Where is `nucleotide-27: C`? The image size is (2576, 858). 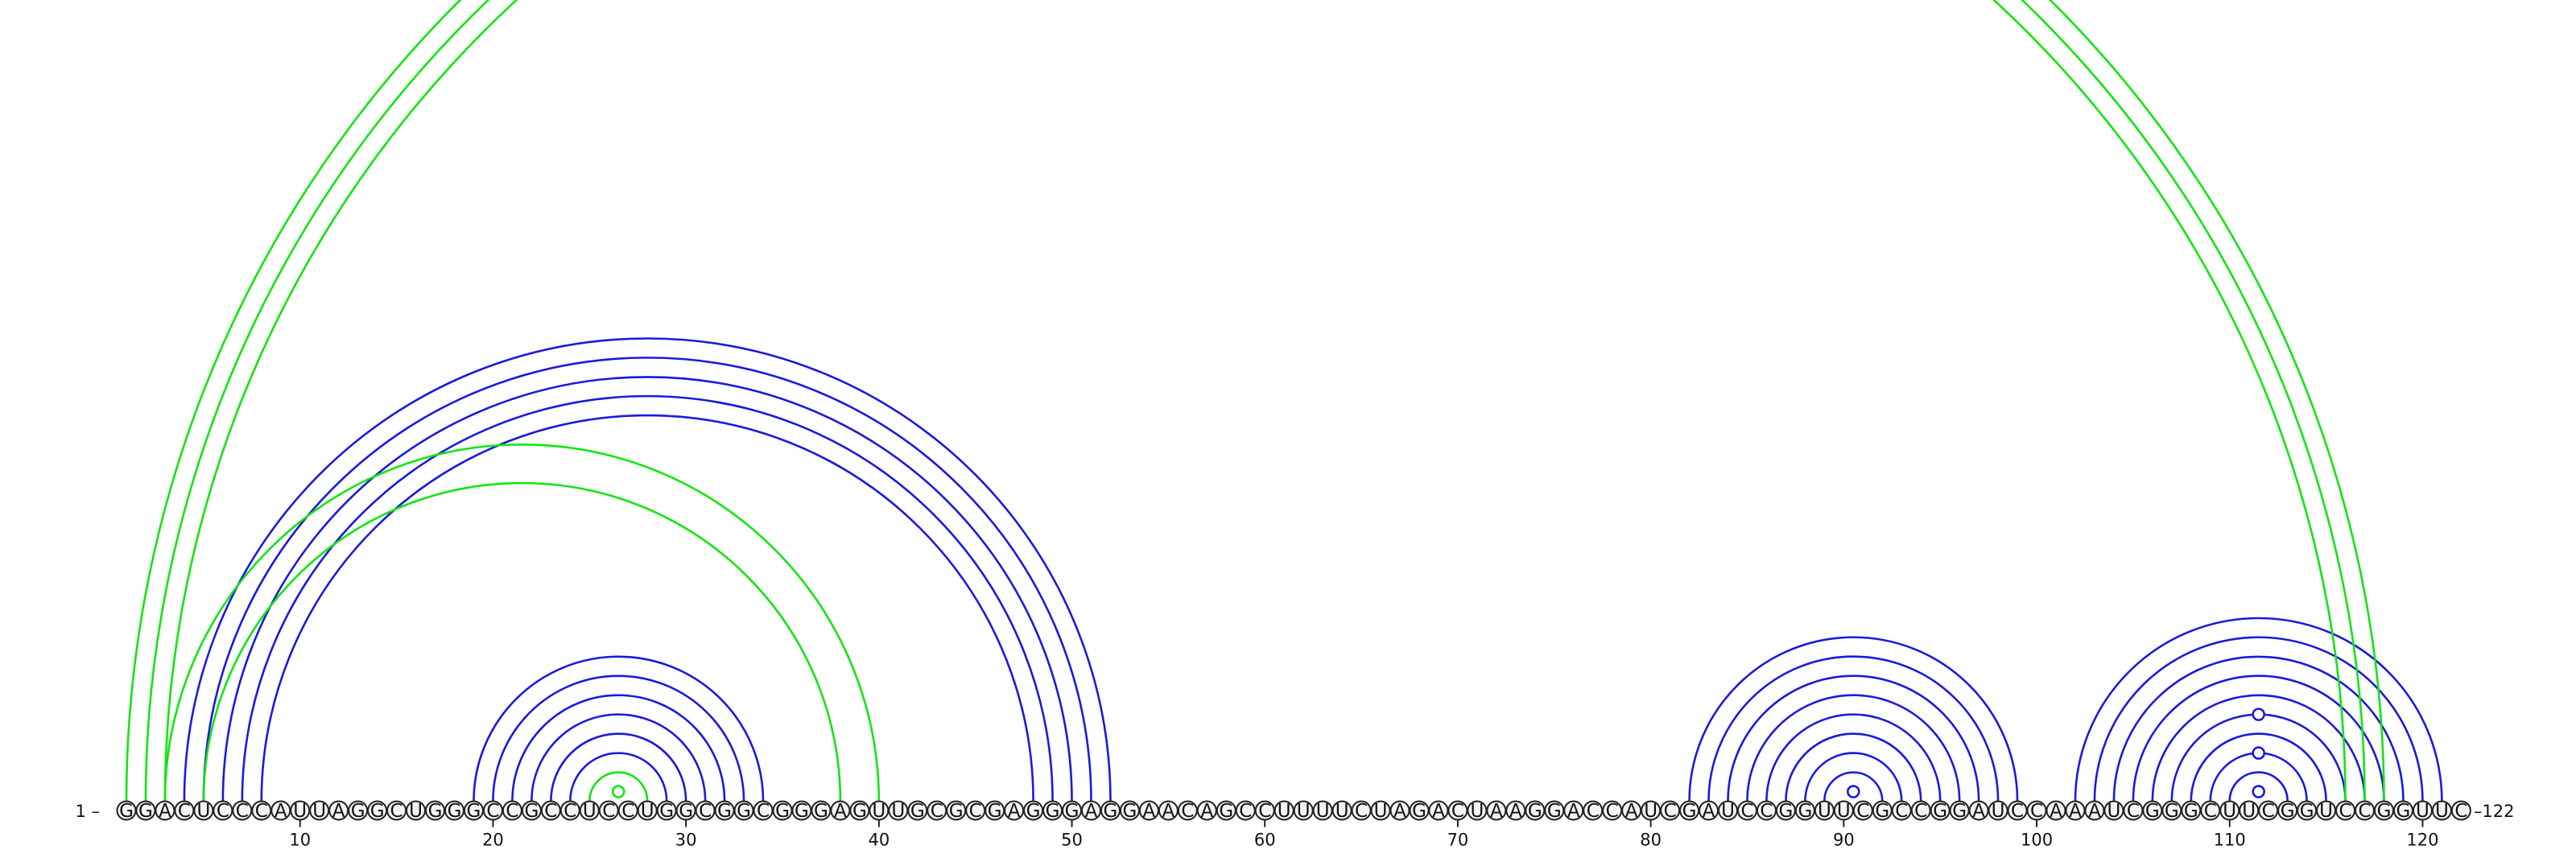
nucleotide-27: C is located at coordinates (627, 811).